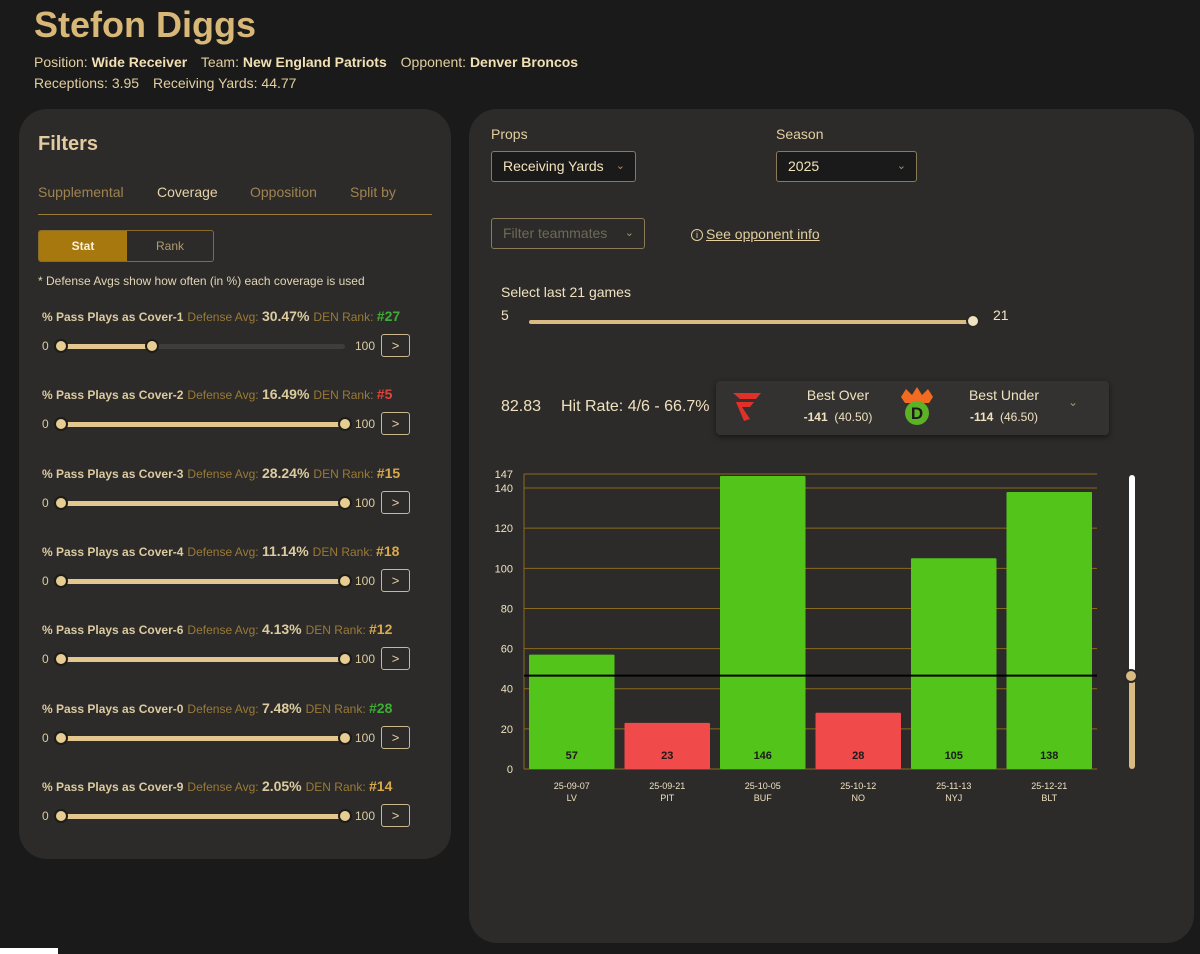 Image resolution: width=1200 pixels, height=954 pixels. What do you see at coordinates (384, 394) in the screenshot?
I see `den-rank-value: #5` at bounding box center [384, 394].